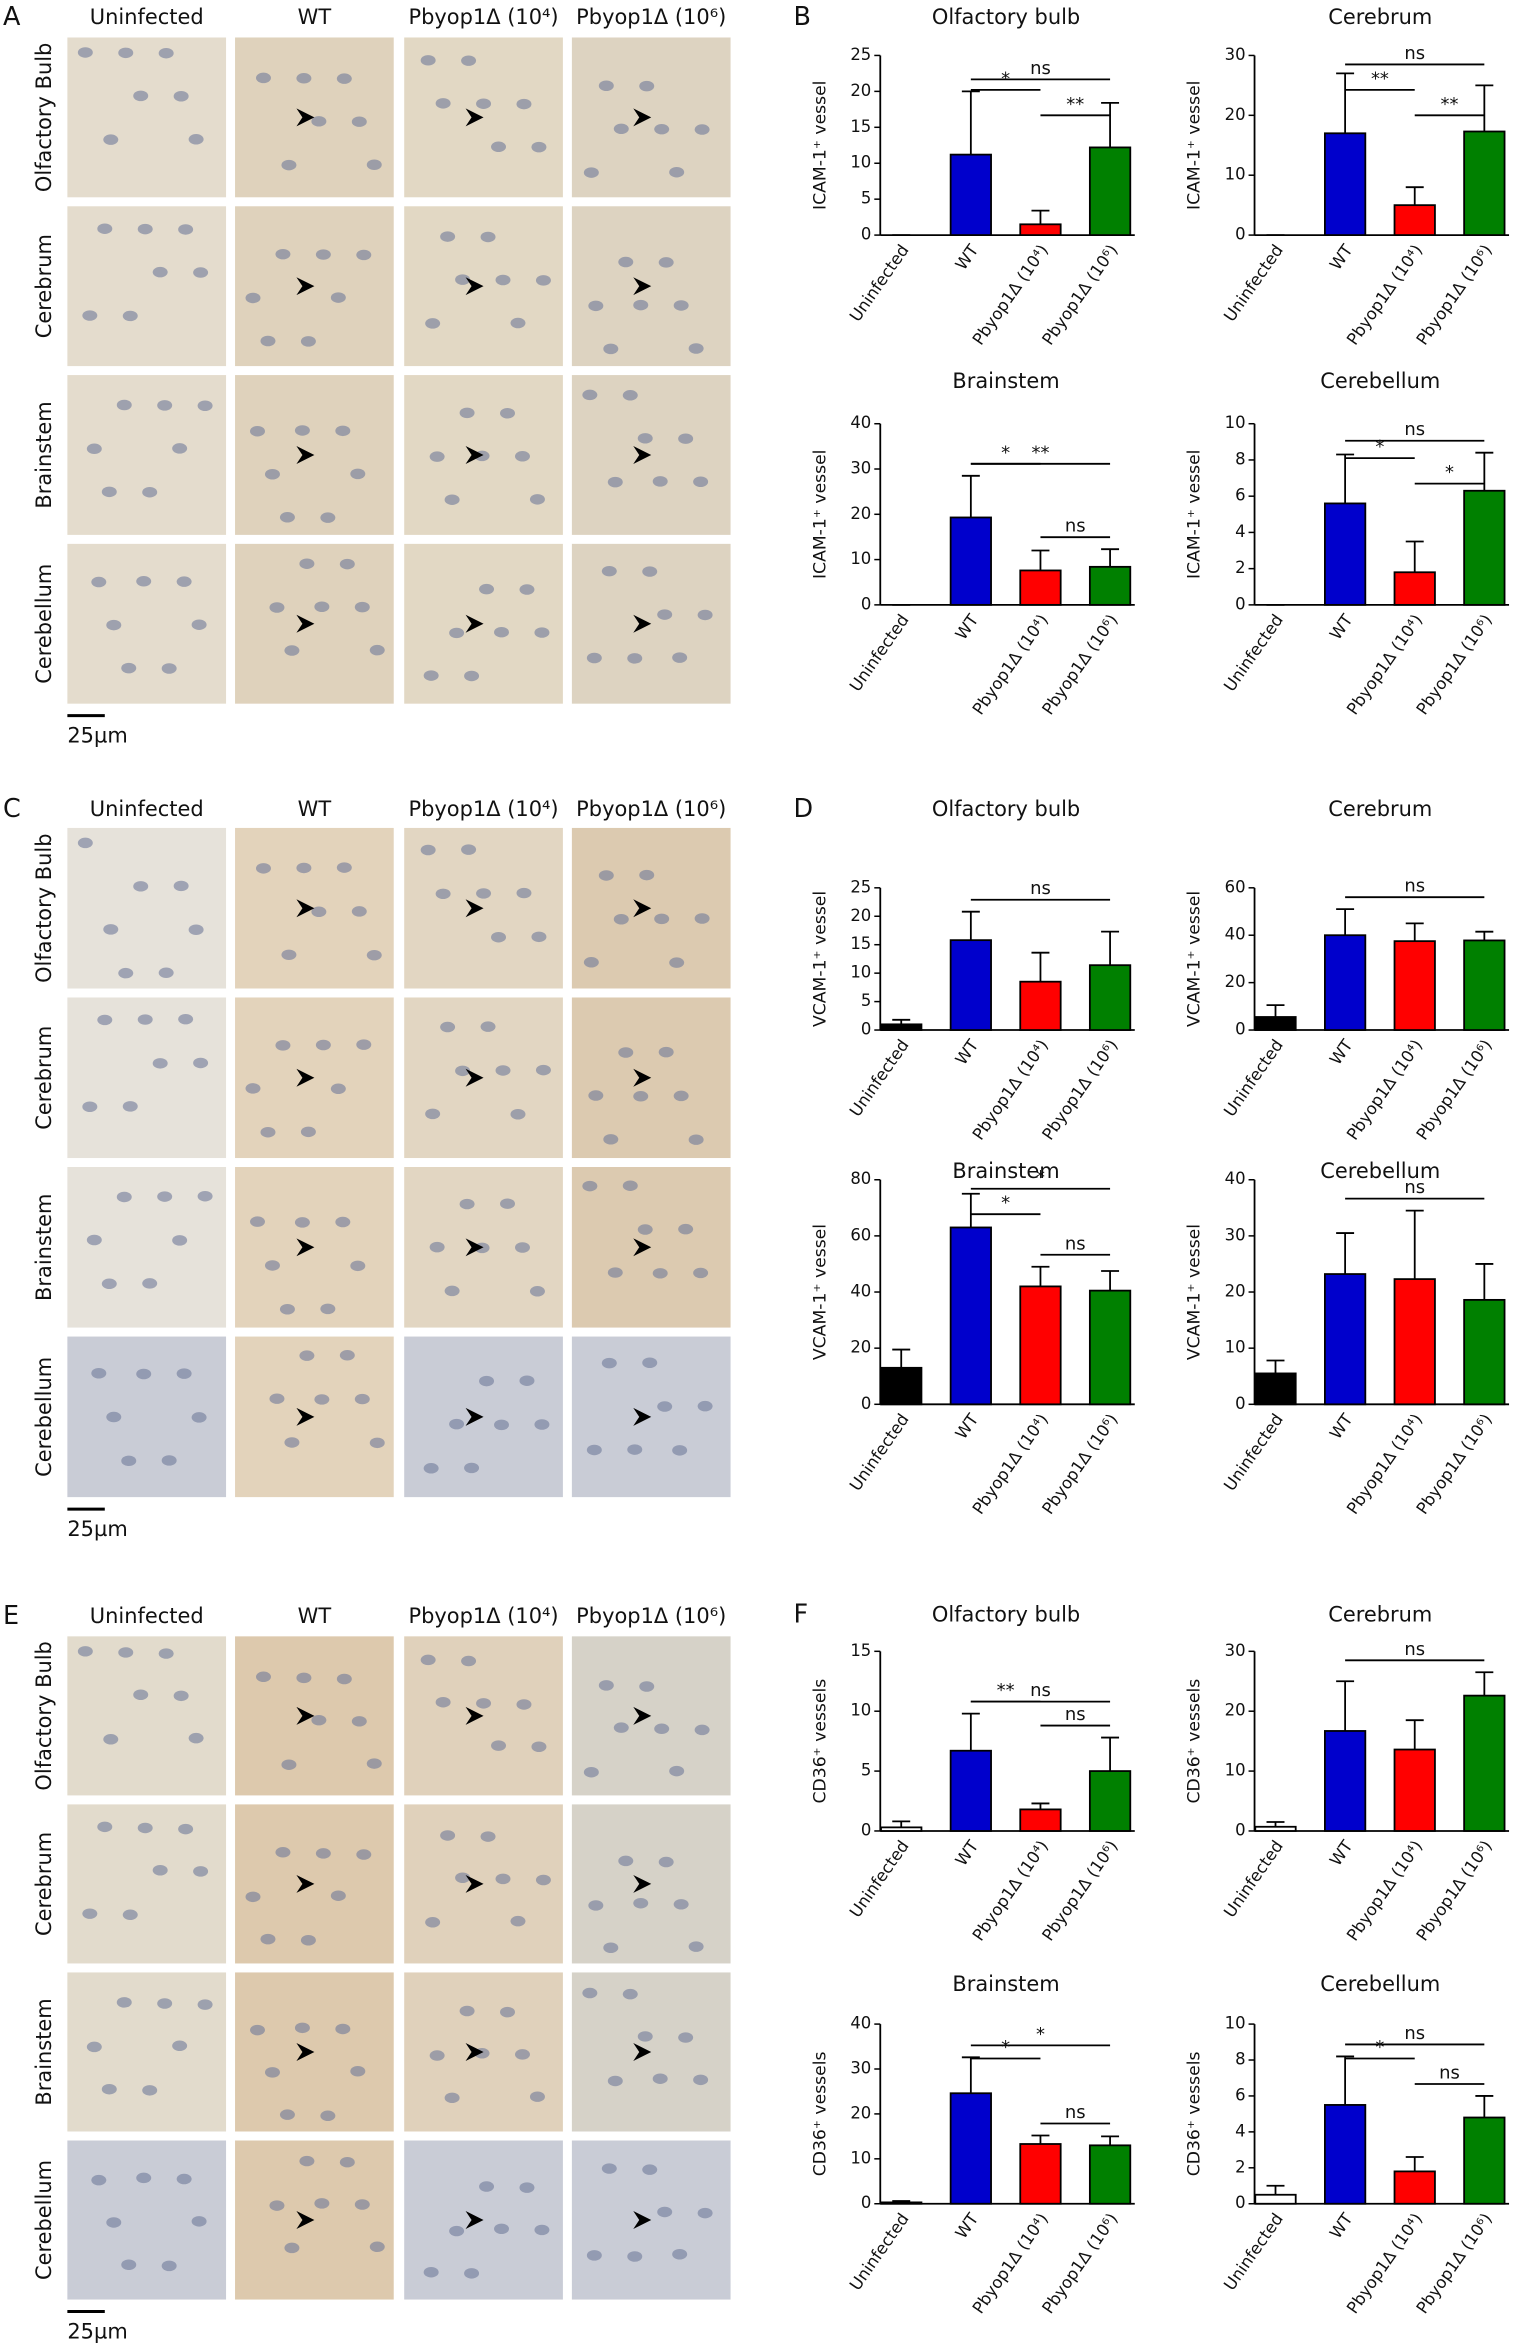 The image size is (1530, 2352). What do you see at coordinates (1240, 495) in the screenshot?
I see `y-tick-label: 6` at bounding box center [1240, 495].